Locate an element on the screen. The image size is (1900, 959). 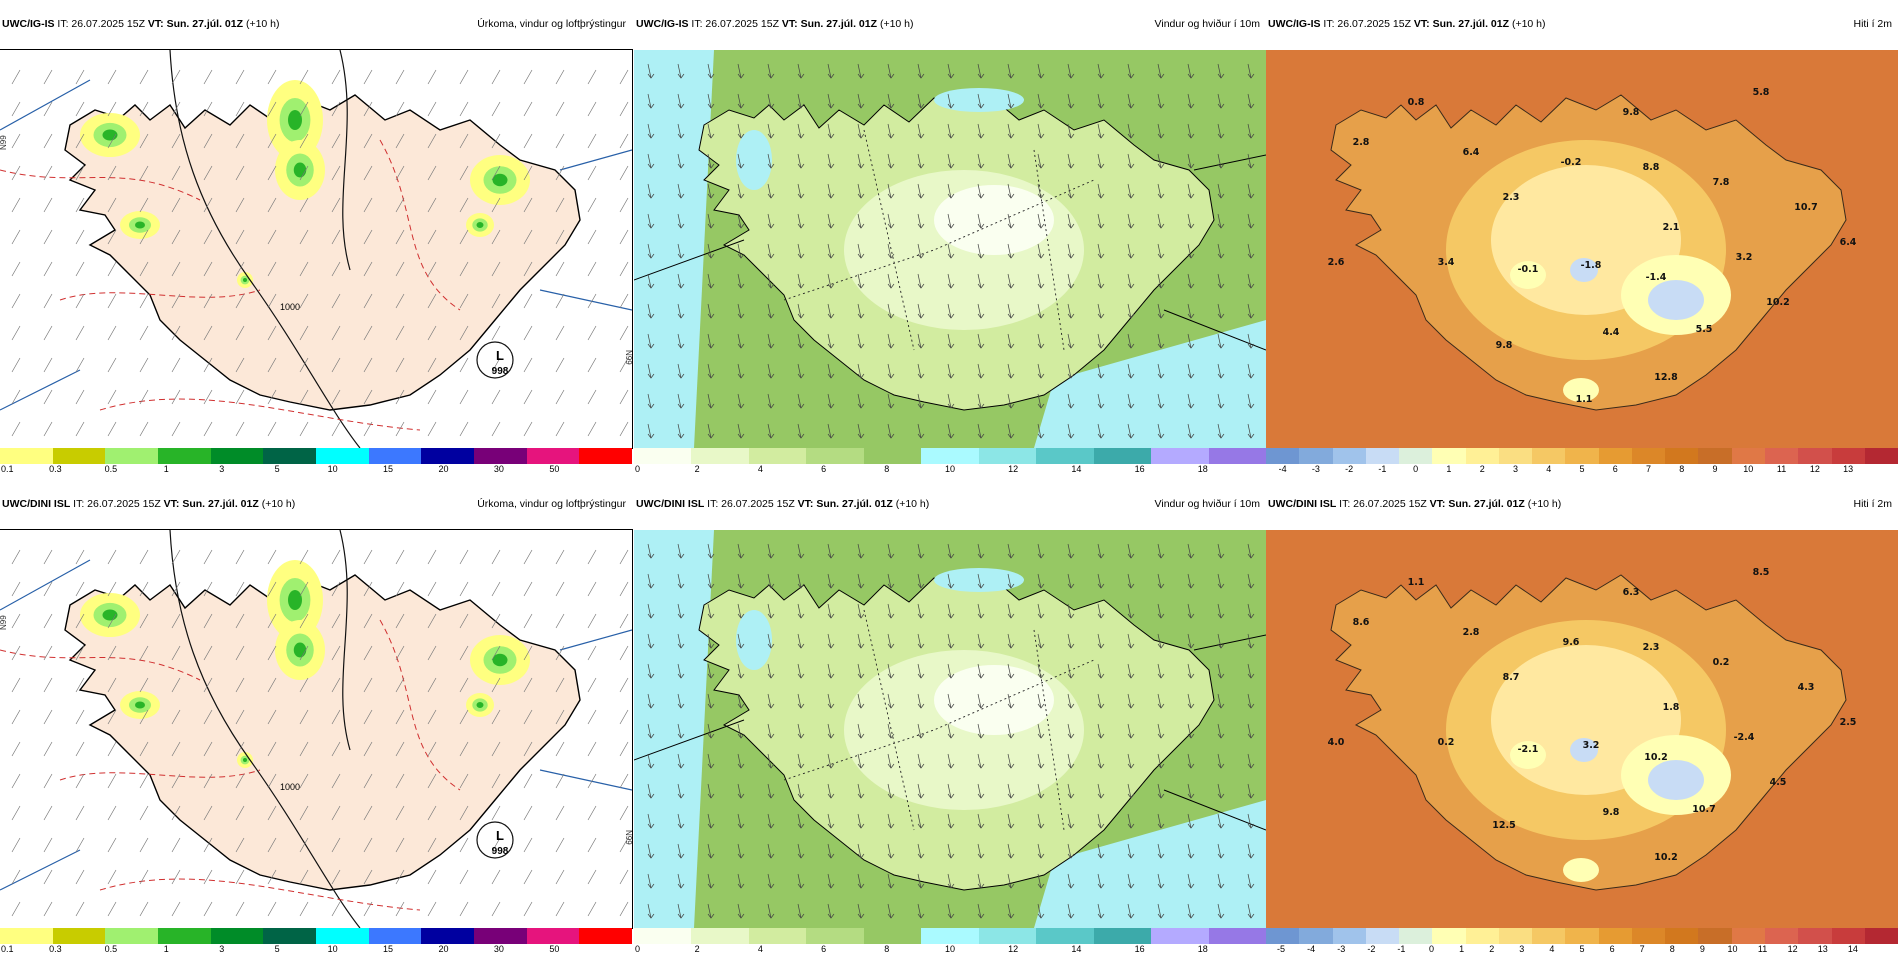
scale-label: 12 is located at coordinates (1013, 949).